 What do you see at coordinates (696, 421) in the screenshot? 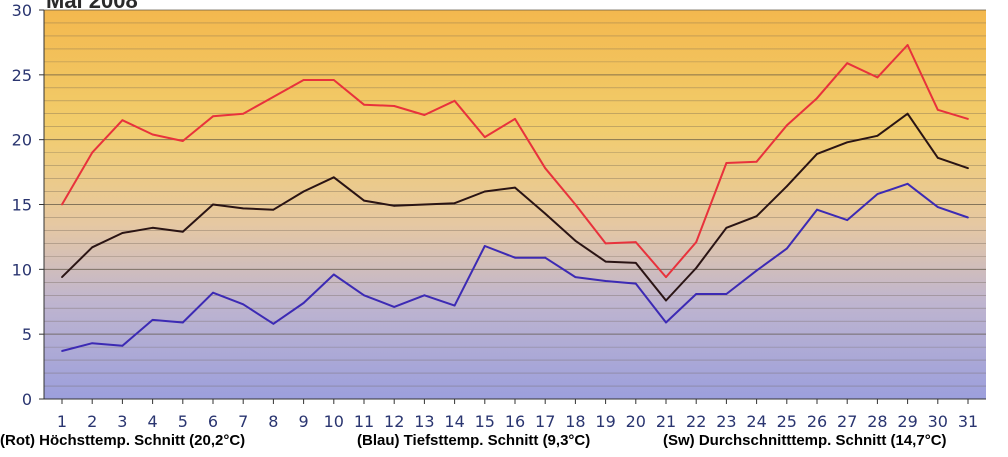
I see `x-tick-label: 22` at bounding box center [696, 421].